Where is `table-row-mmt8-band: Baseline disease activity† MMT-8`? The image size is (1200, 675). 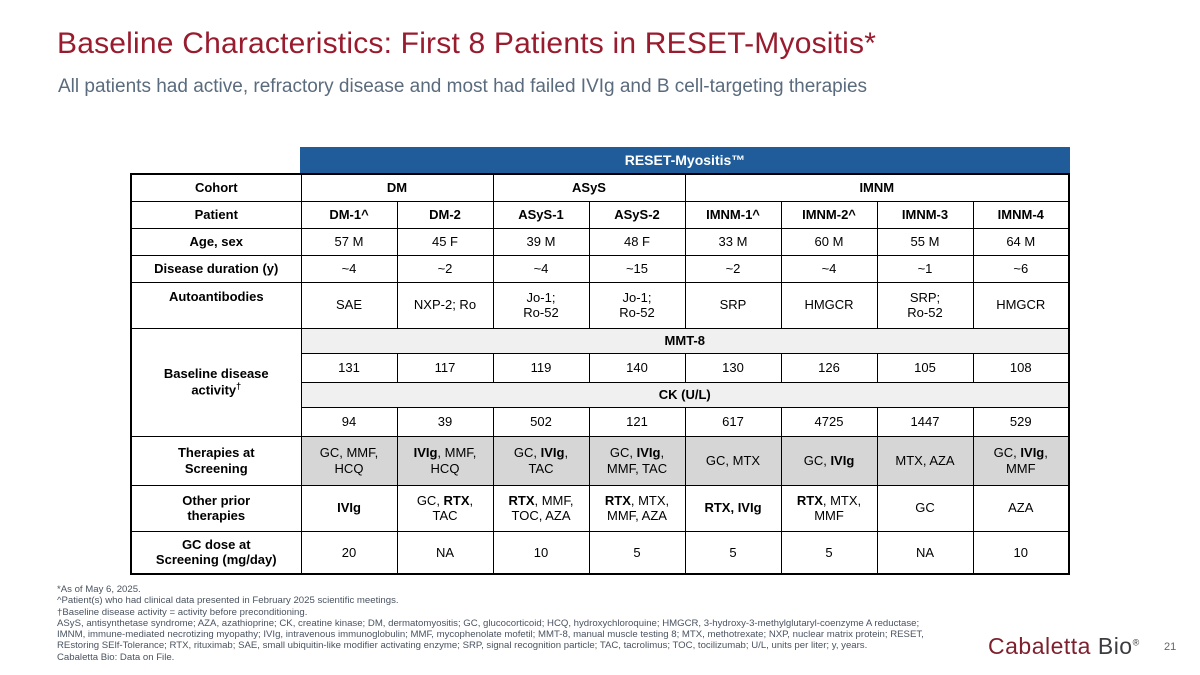
table-row-mmt8-band: Baseline disease activity† MMT-8 is located at coordinates (600, 382).